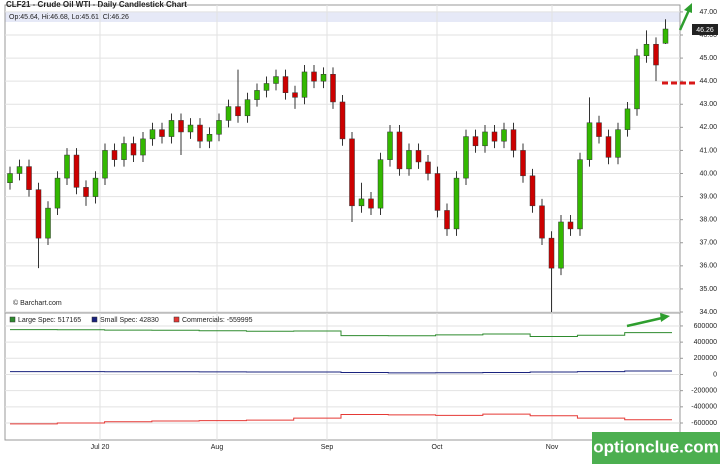 Image resolution: width=720 pixels, height=464 pixels. What do you see at coordinates (704, 390) in the screenshot?
I see `y-tick-label: -200000` at bounding box center [704, 390].